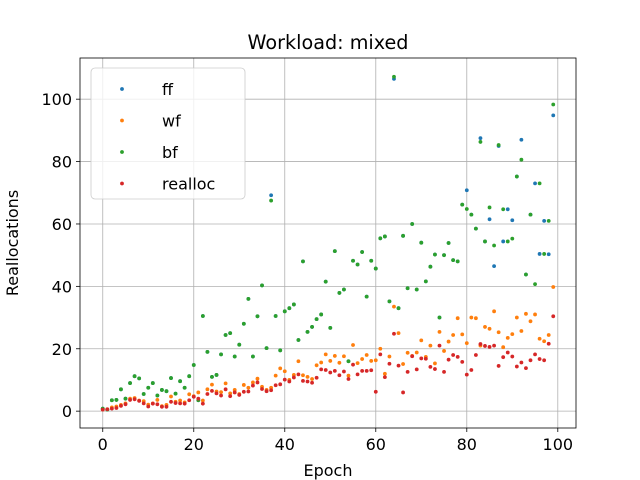  I want to click on x-tick-label: 0, so click(103, 444).